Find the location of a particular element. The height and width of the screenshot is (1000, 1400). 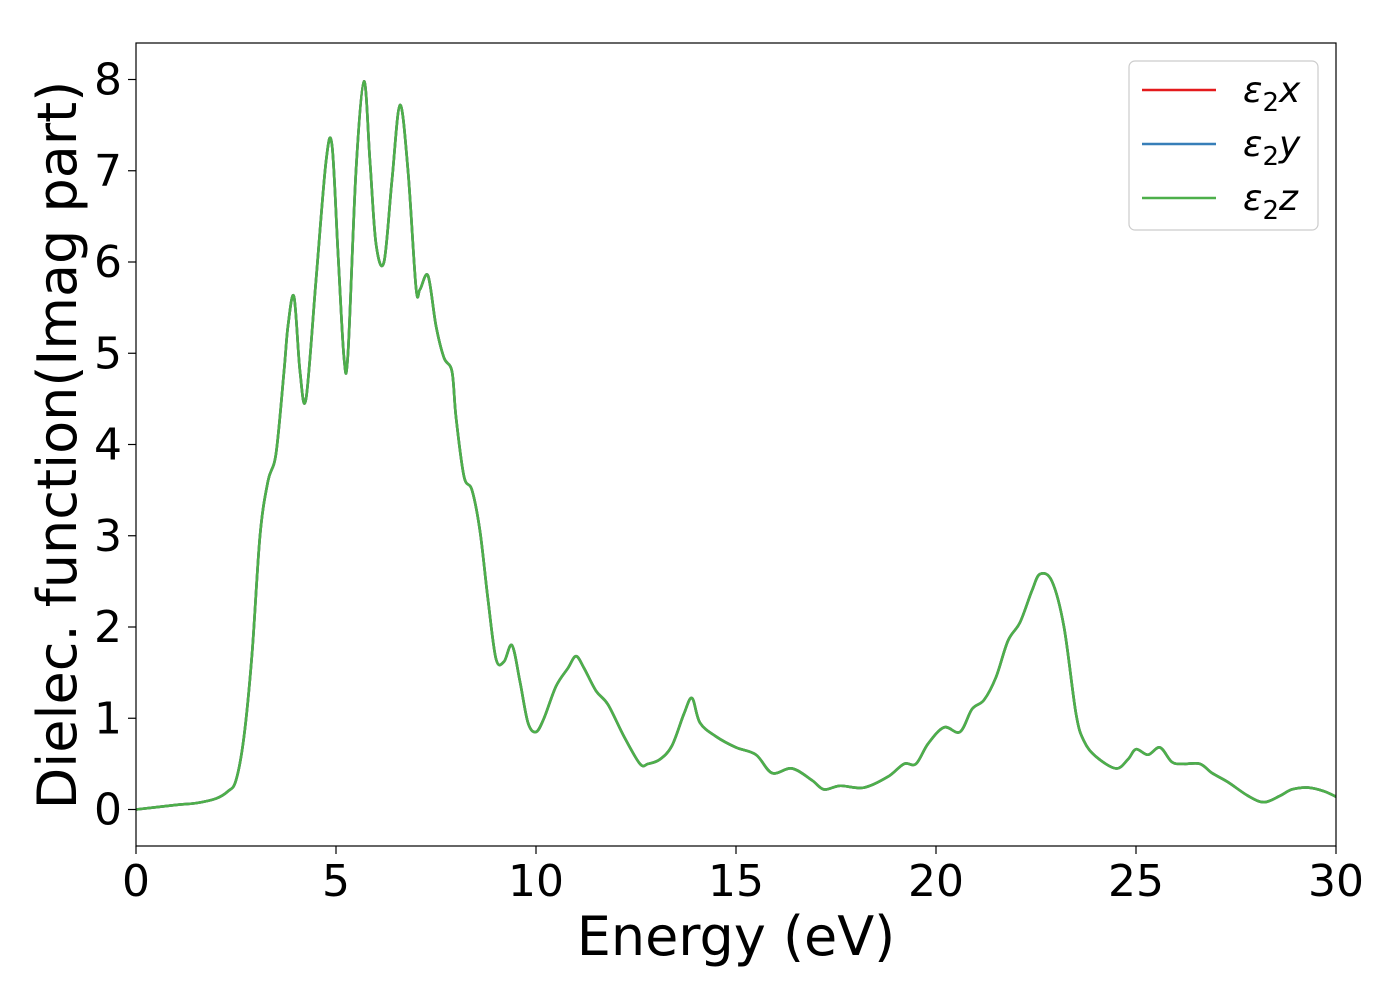

x-axis-label: Energy (eV) is located at coordinates (736, 936).